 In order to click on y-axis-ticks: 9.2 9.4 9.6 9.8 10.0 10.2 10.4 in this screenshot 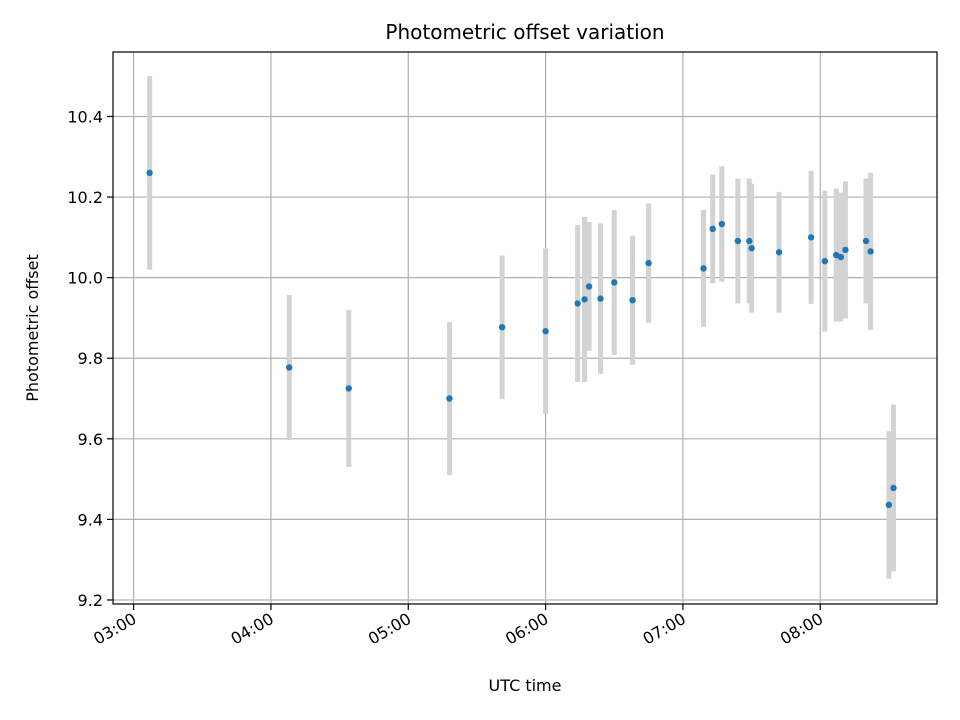, I will do `click(90, 358)`.